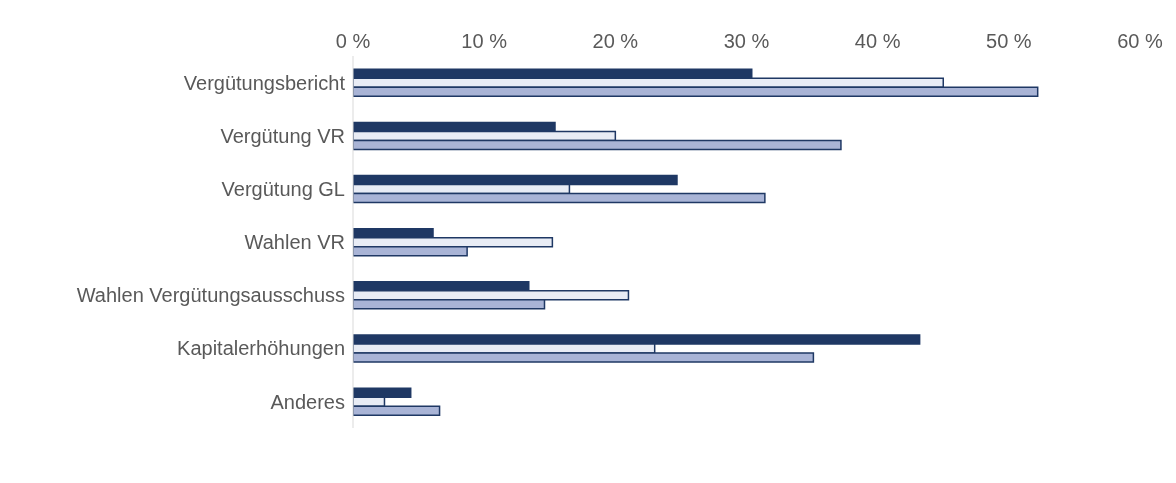 Image resolution: width=1176 pixels, height=483 pixels. I want to click on x-tick-label: 30 %, so click(746, 41).